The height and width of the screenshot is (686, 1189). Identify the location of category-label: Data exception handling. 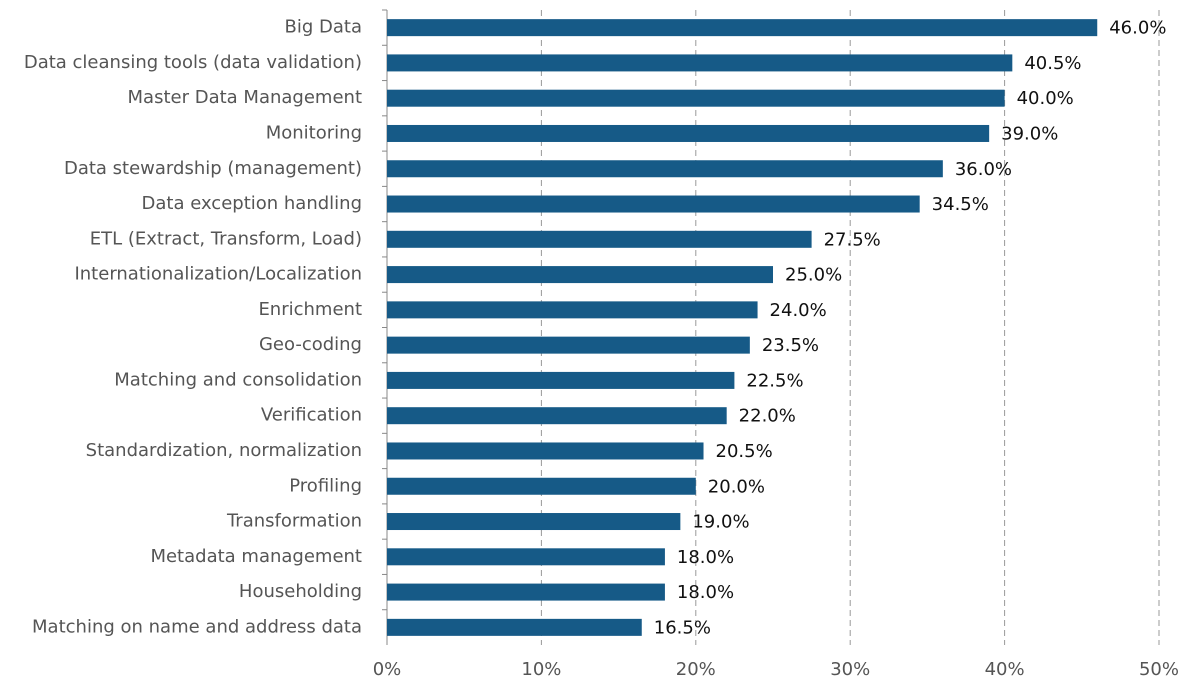
(252, 203).